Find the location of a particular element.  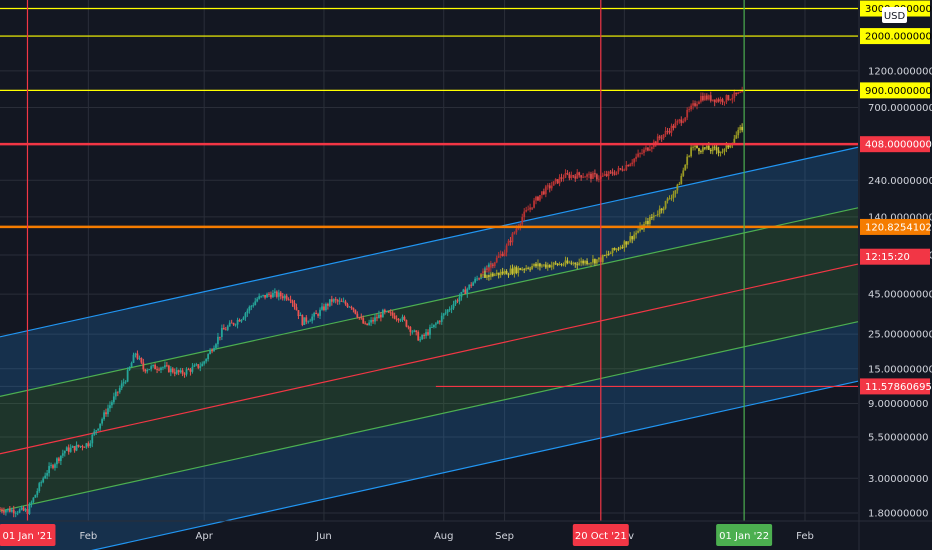

price-tick-label: 9.00000000 is located at coordinates (898, 404).